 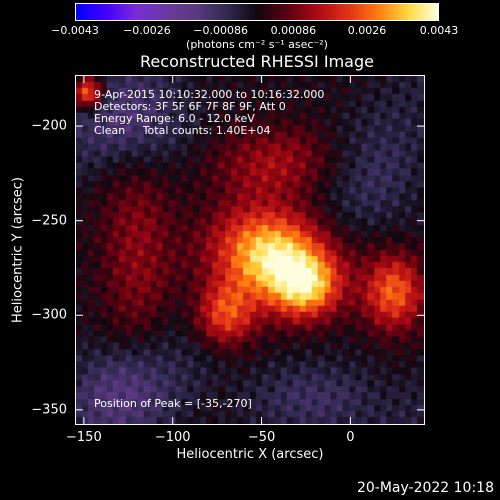 What do you see at coordinates (84, 437) in the screenshot?
I see `x-tick-label: −150` at bounding box center [84, 437].